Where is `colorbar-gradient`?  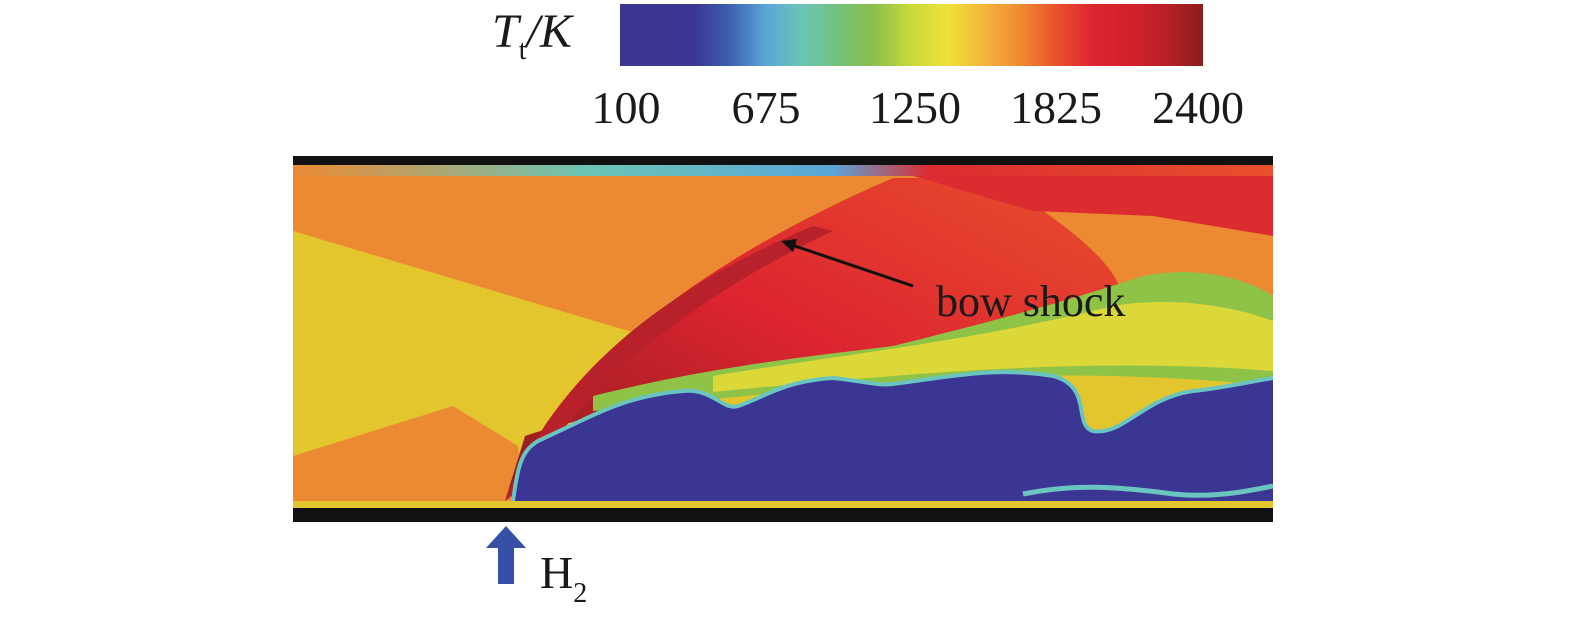
colorbar-gradient is located at coordinates (911, 35).